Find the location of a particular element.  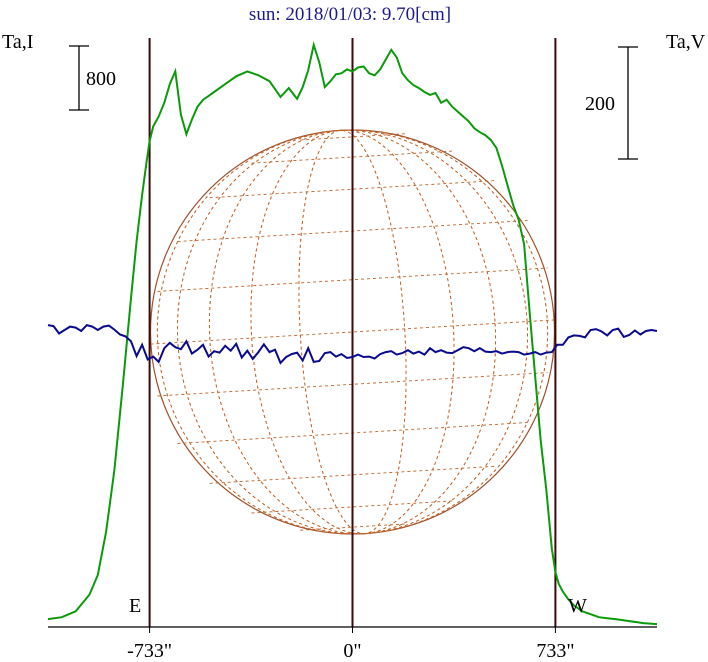

x-axis-ticks: -1466"-733"0"733"1466" is located at coordinates (350, 644).